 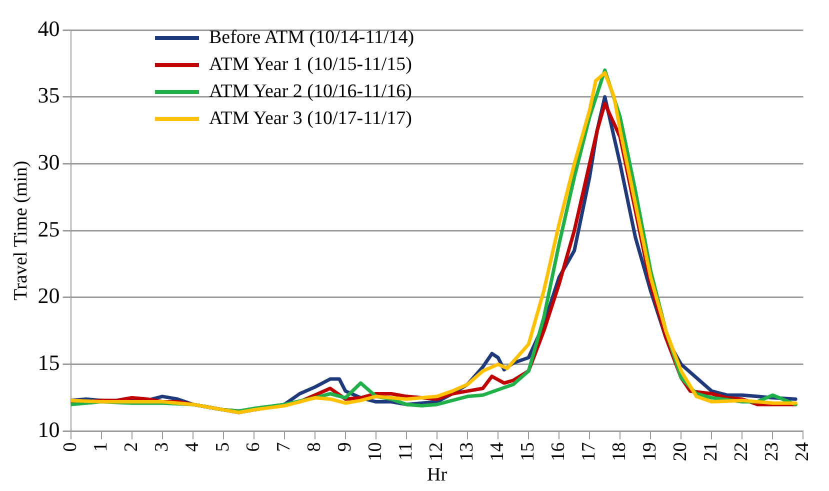 I want to click on legend-label: ATM Year 1 (10/15-11/15), so click(x=310, y=65).